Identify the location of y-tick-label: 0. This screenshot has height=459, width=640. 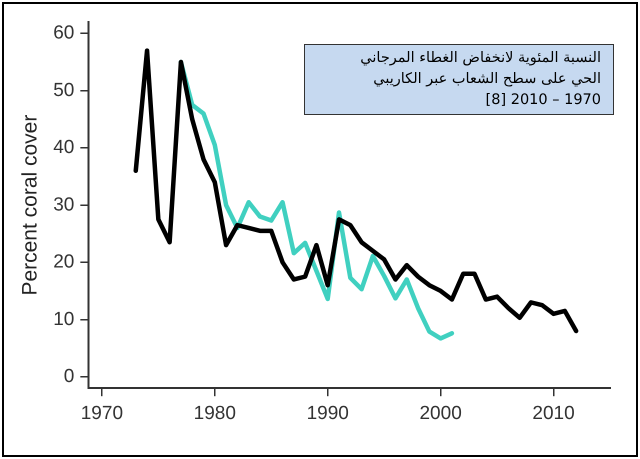
(69, 376).